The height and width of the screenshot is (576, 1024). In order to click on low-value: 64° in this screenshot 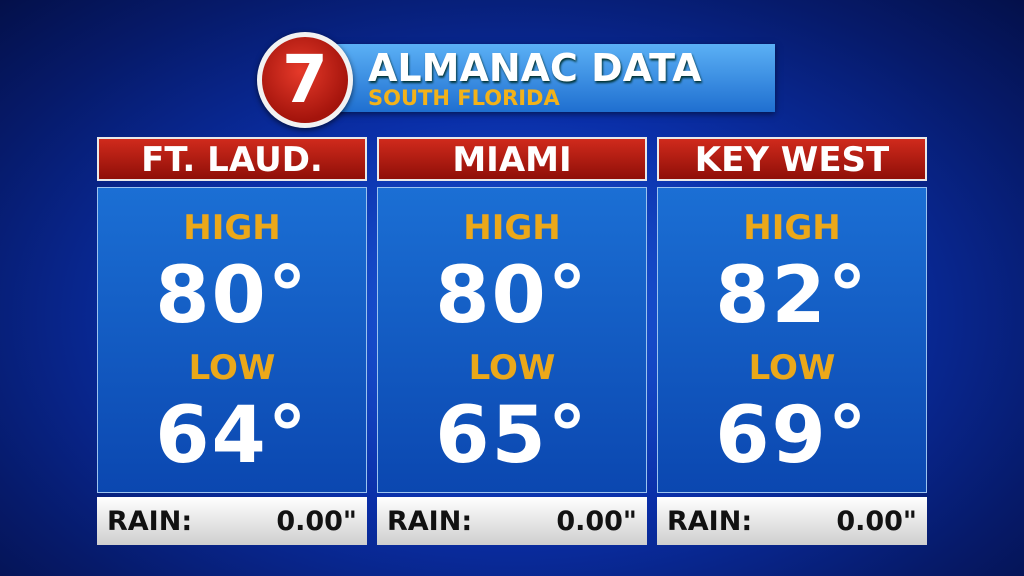, I will do `click(232, 436)`.